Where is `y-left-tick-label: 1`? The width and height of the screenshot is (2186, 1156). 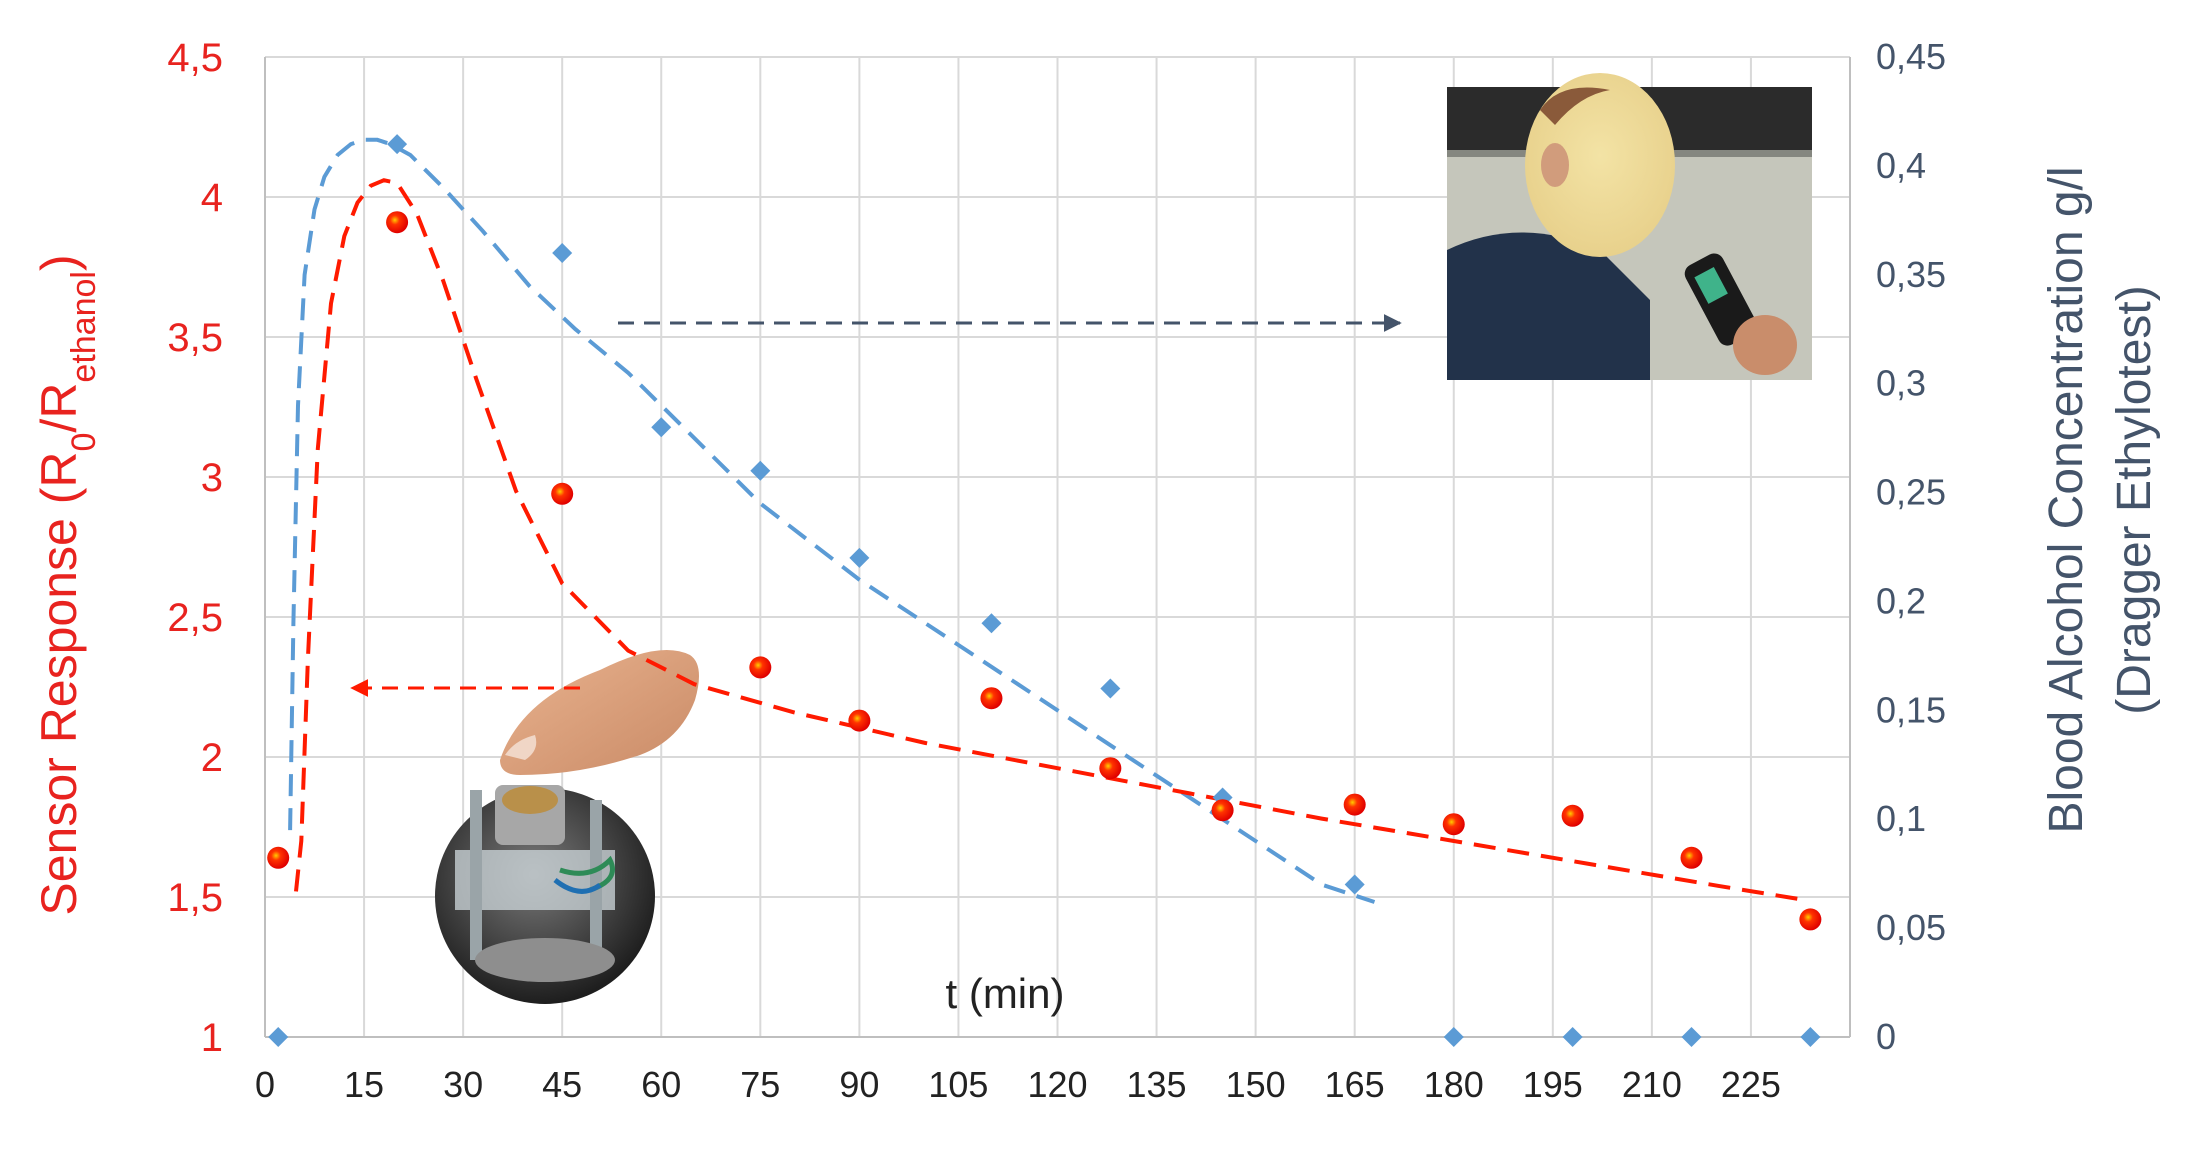 y-left-tick-label: 1 is located at coordinates (212, 1038).